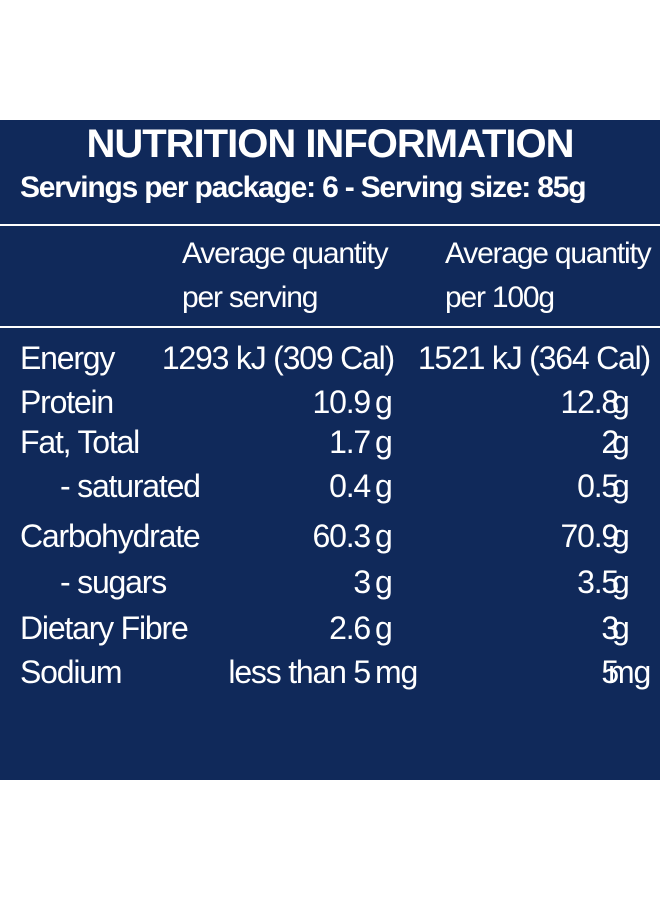 Image resolution: width=660 pixels, height=900 pixels. Describe the element at coordinates (500, 297) in the screenshot. I see `header-per-100g-line2: per 100g` at that location.